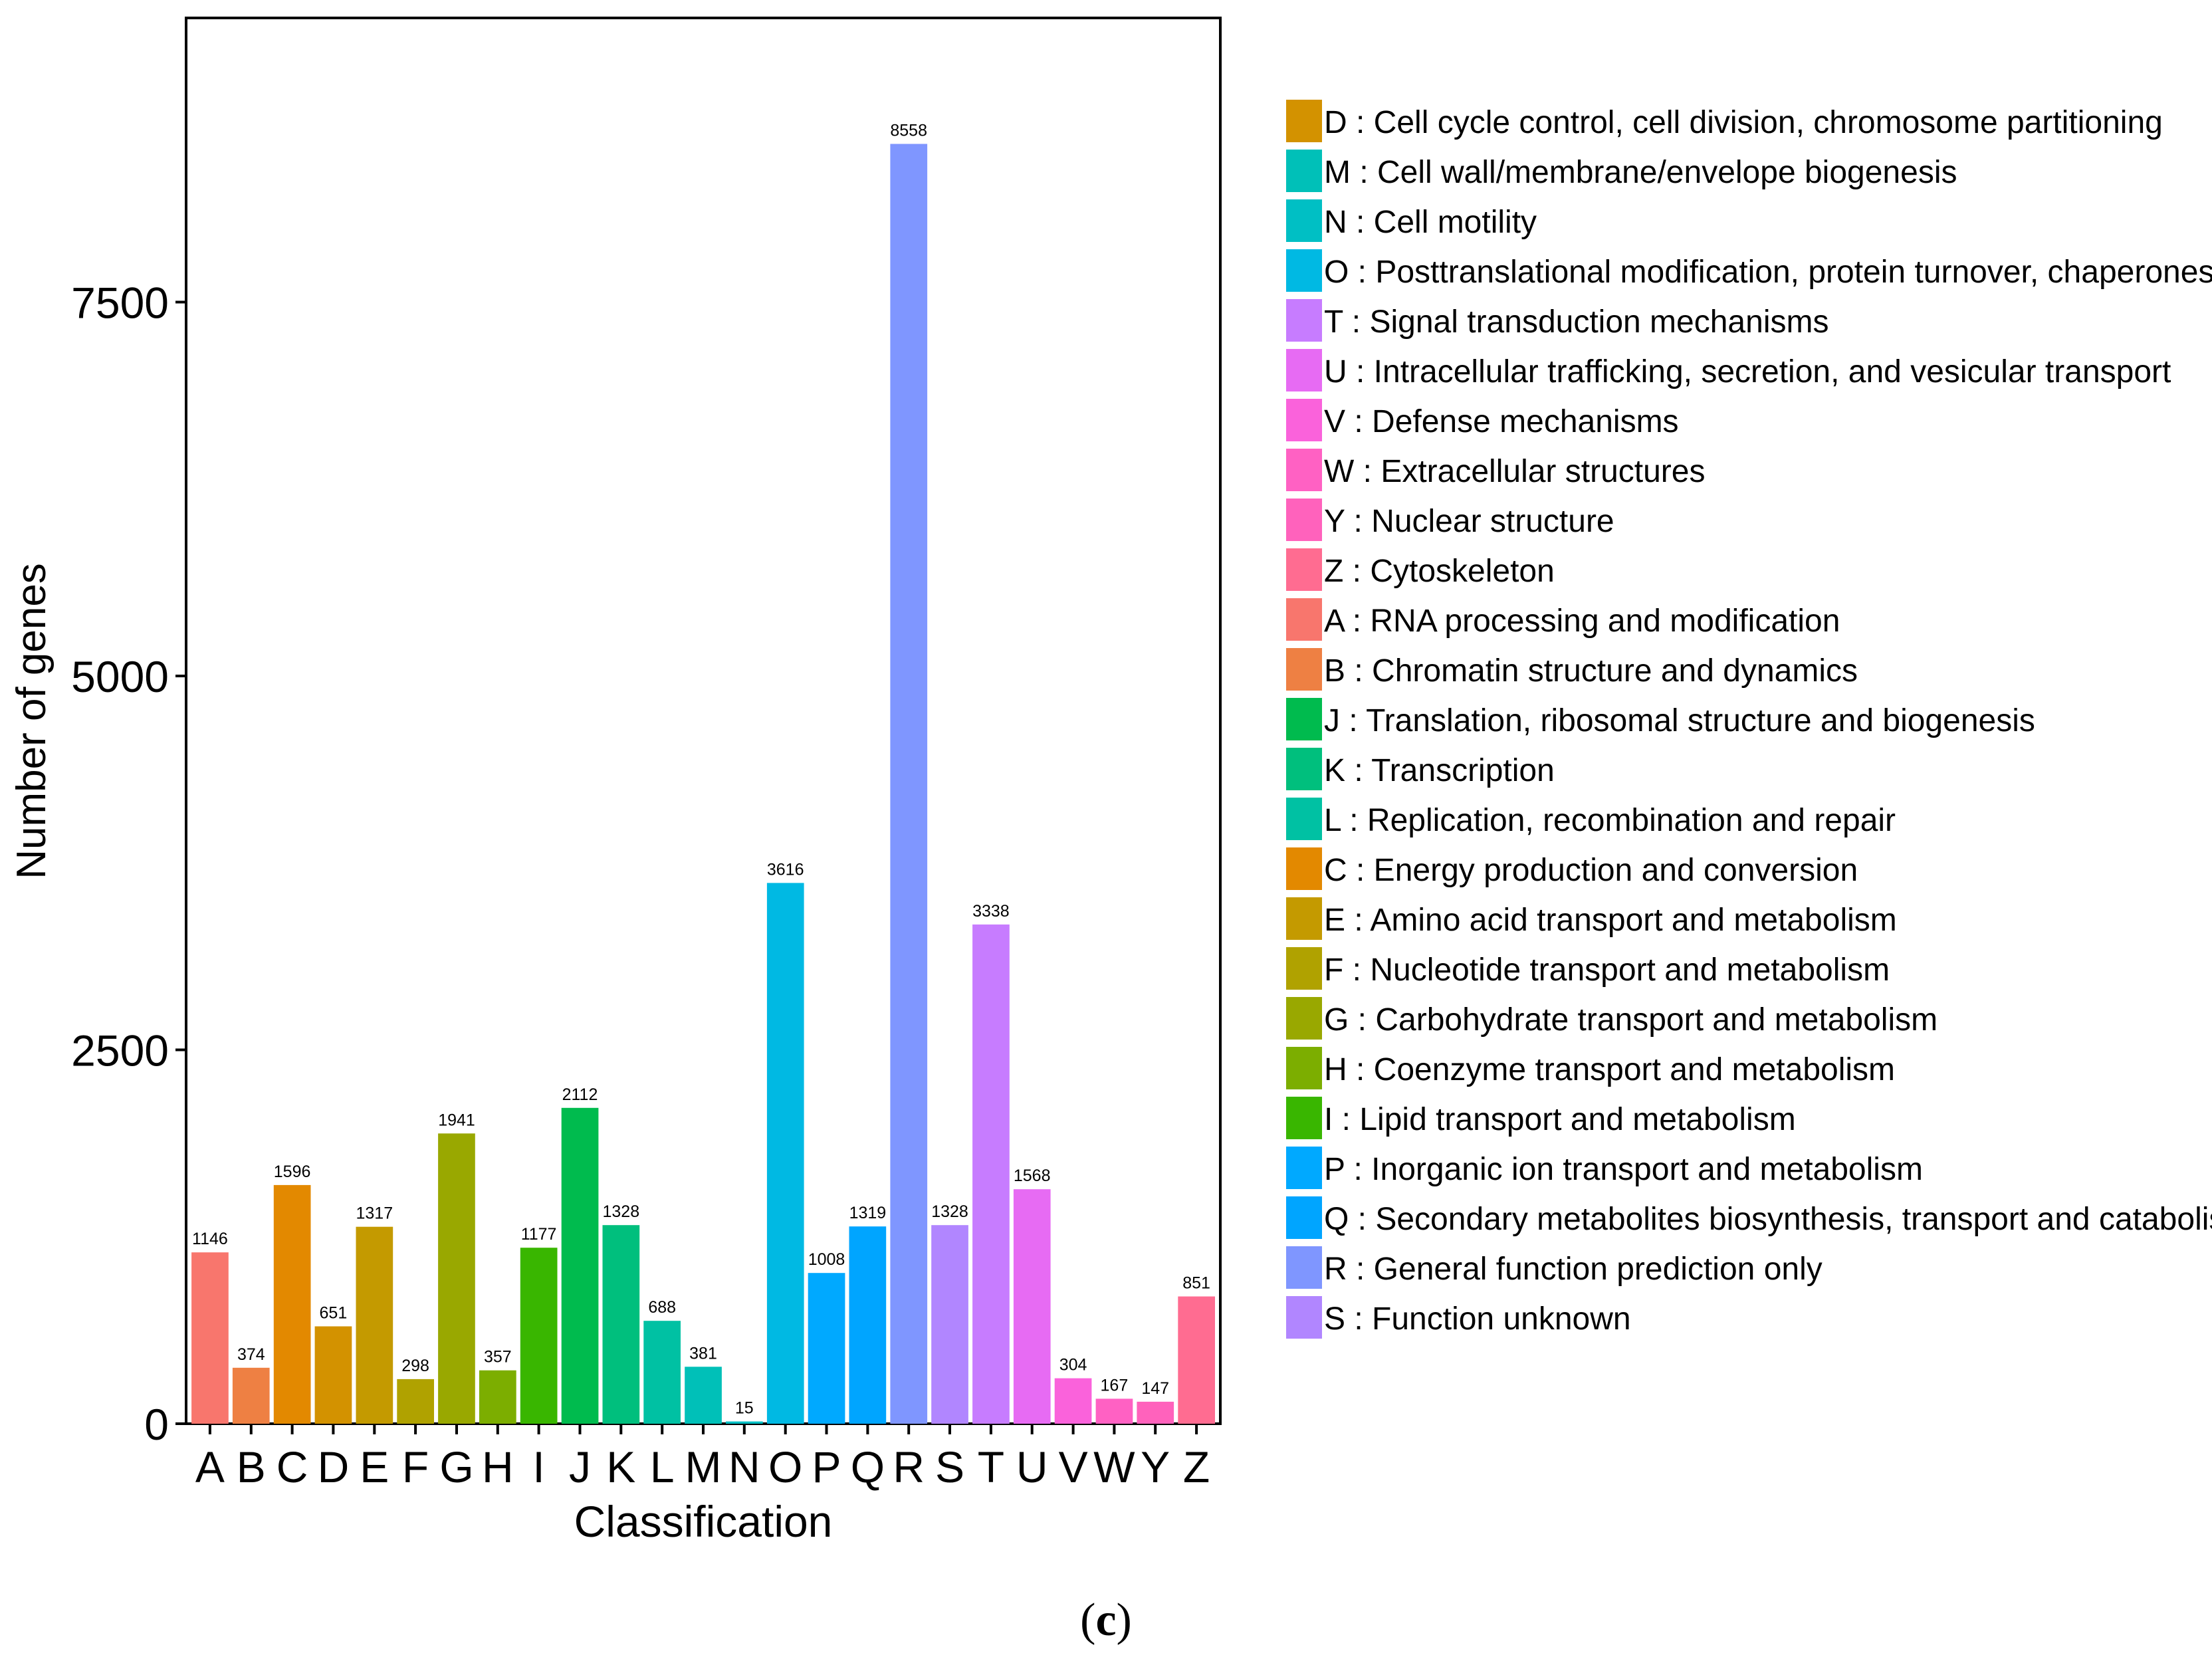 The height and width of the screenshot is (1663, 2212). What do you see at coordinates (497, 1397) in the screenshot?
I see `bar-H` at bounding box center [497, 1397].